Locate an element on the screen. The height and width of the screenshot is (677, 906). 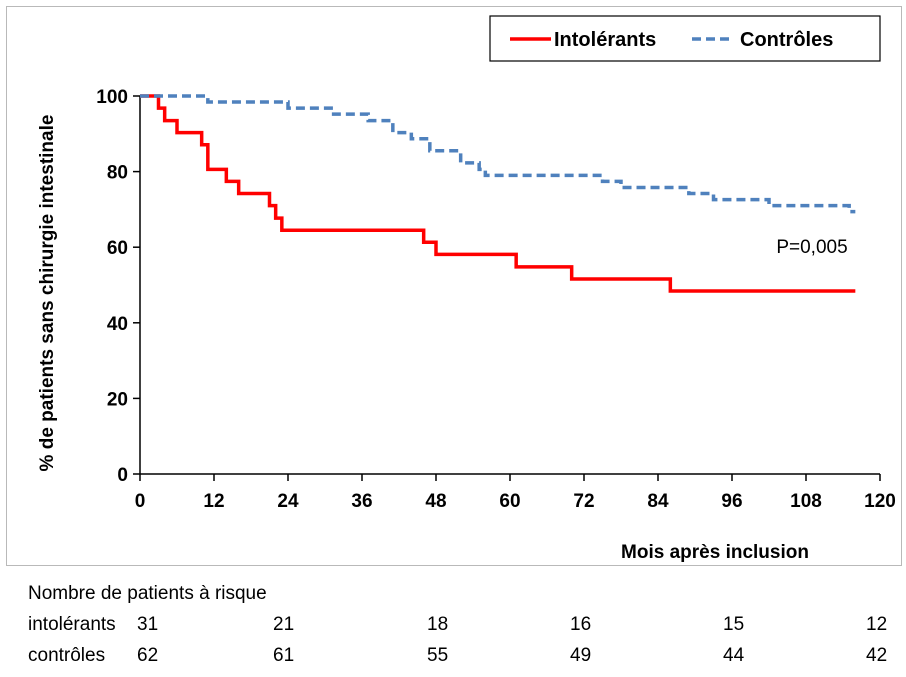
legend: Intolérants Contrôles is located at coordinates (685, 38).